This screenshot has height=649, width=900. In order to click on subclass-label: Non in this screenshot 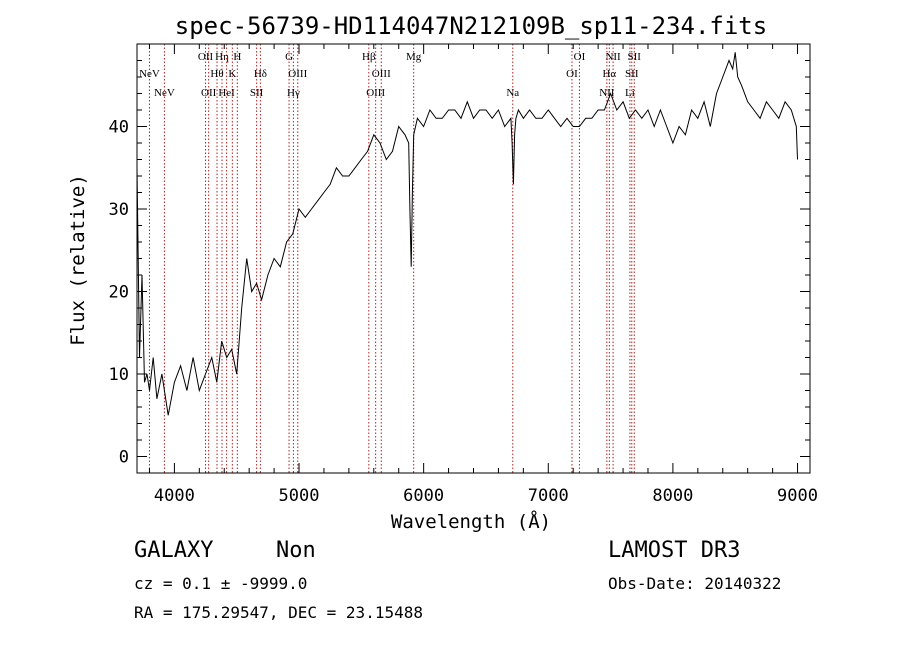, I will do `click(296, 550)`.